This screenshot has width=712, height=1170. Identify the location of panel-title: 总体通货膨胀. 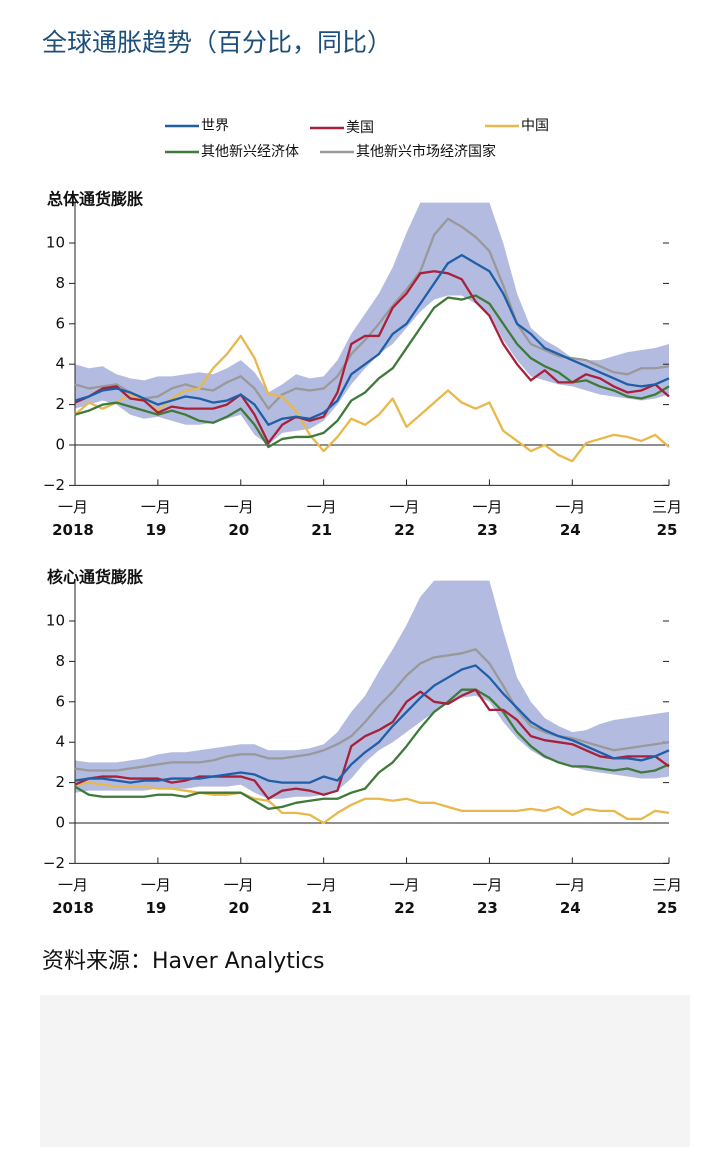
(95, 199).